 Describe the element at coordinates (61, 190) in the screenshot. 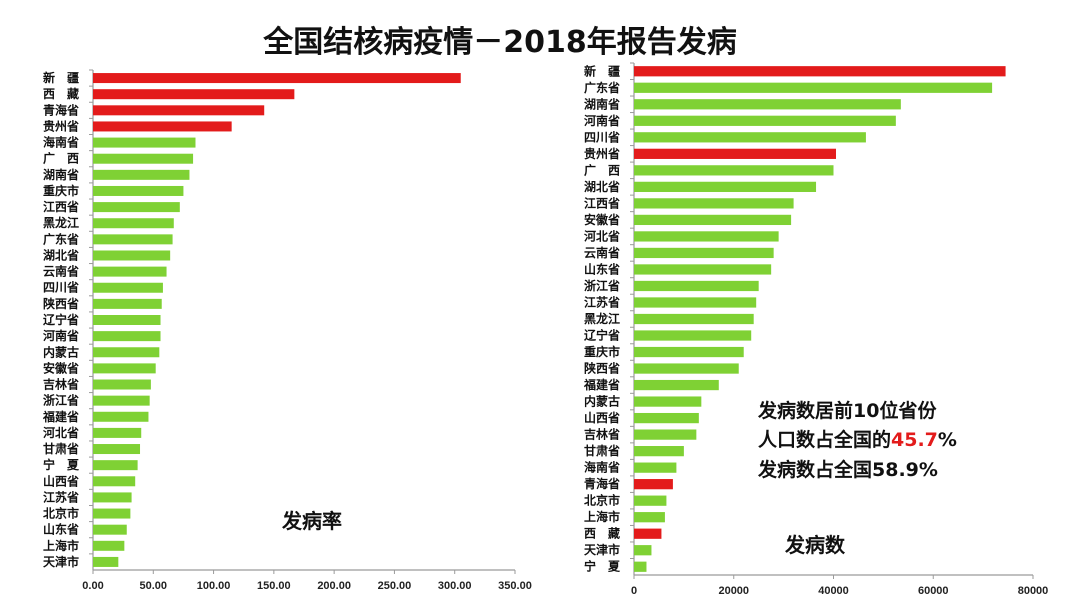

I see `category-label: 重庆市` at that location.